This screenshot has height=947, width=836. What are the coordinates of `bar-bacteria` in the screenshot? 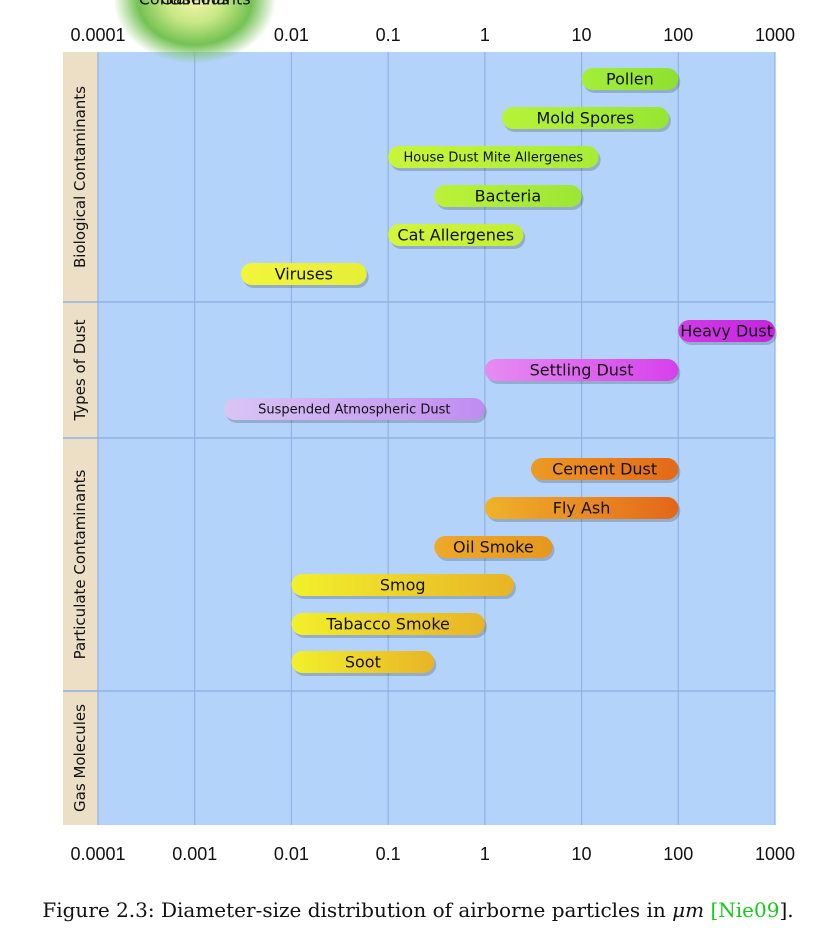 It's located at (508, 196).